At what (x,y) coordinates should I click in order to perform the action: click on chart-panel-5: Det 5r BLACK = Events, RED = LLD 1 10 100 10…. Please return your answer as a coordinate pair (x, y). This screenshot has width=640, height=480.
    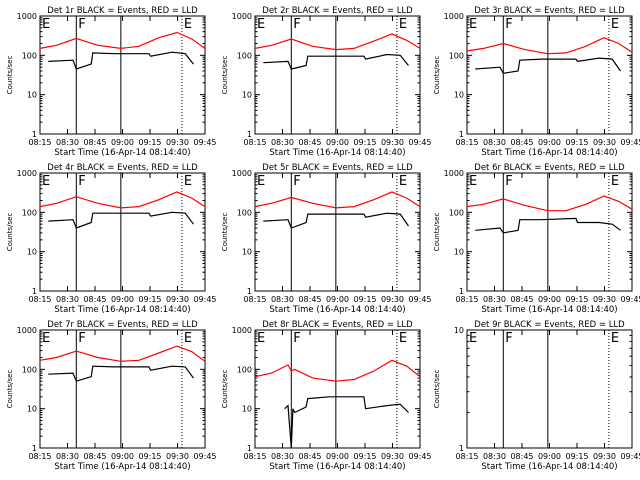
    Looking at the image, I should click on (326, 239).